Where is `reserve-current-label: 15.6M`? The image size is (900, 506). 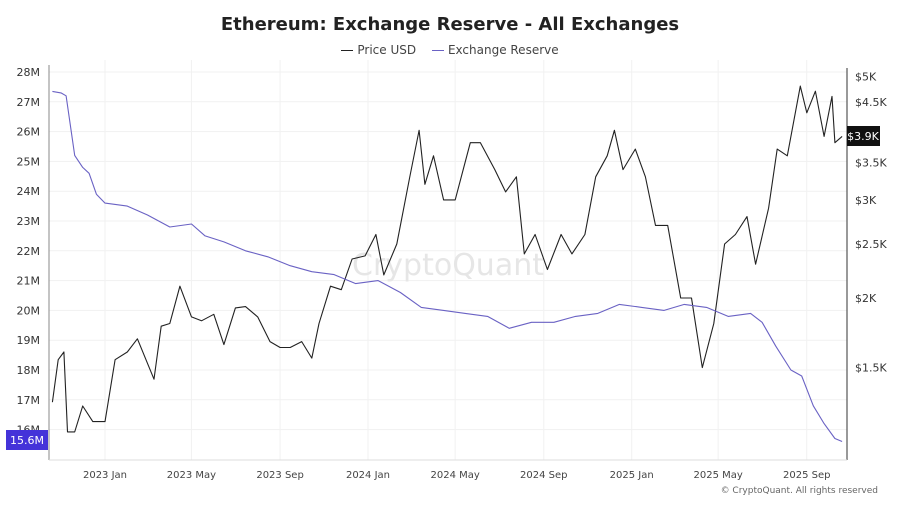
reserve-current-label: 15.6M is located at coordinates (27, 440).